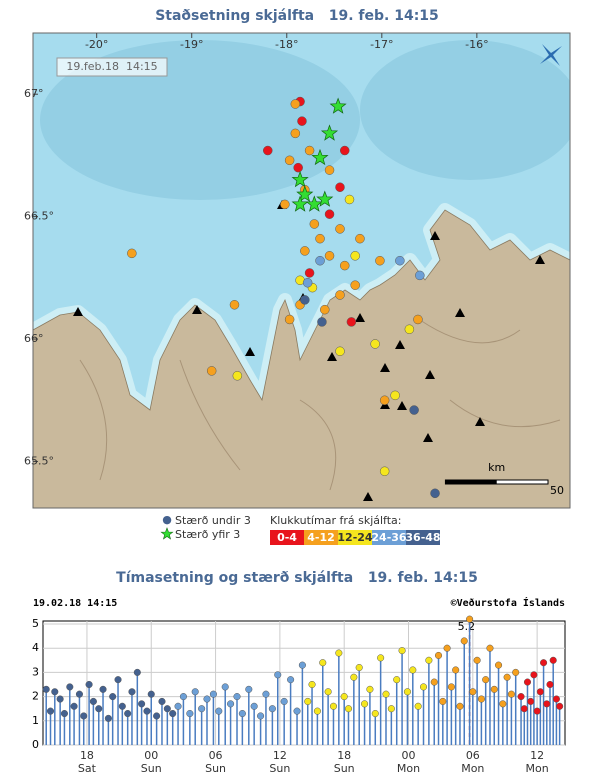 The image size is (595, 778). Describe the element at coordinates (304, 683) in the screenshot. I see `plot-area` at that location.